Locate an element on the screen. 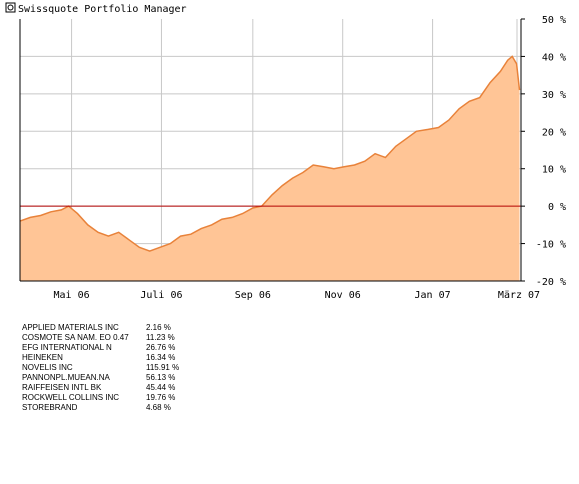 The image size is (579, 484). legend-item-name: PANNONPL.MUEAN.NA is located at coordinates (66, 377).